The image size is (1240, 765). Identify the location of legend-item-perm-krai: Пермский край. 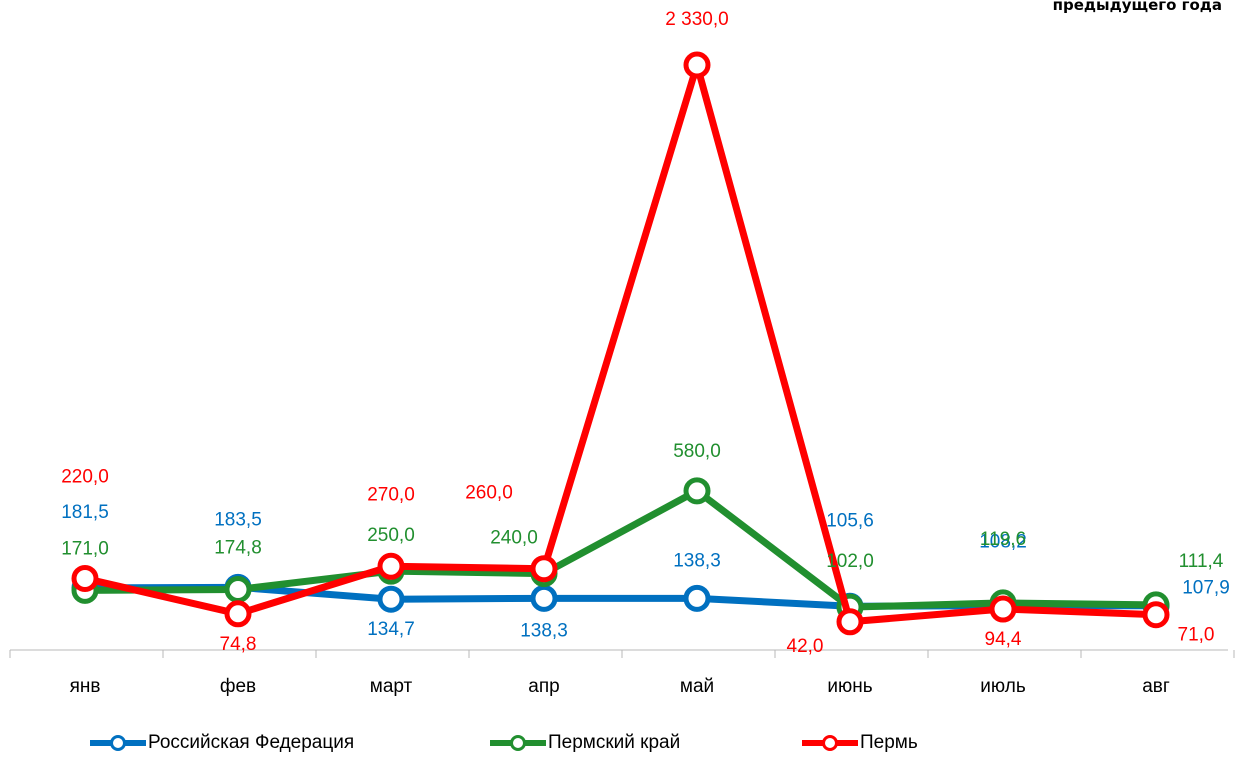
(584, 743).